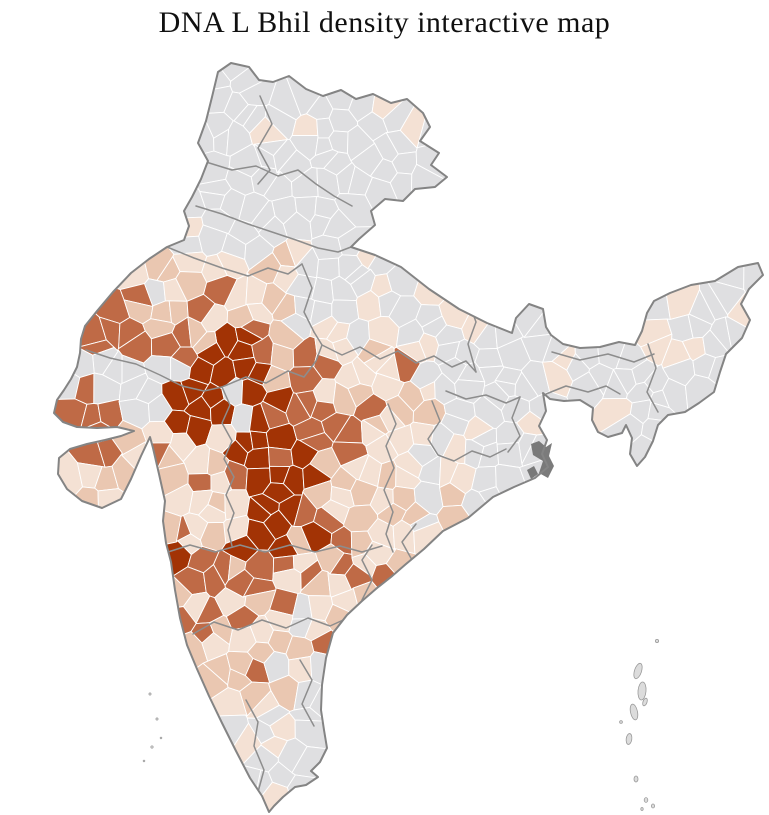 The image size is (769, 815). What do you see at coordinates (152, 727) in the screenshot?
I see `lakshadweep-islands` at bounding box center [152, 727].